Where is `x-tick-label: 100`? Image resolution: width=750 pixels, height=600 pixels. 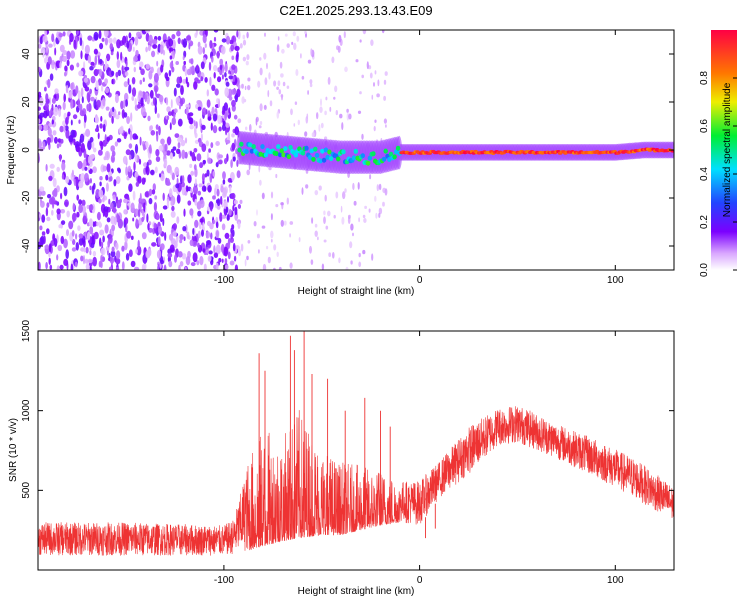 x-tick-label: 100 is located at coordinates (615, 280).